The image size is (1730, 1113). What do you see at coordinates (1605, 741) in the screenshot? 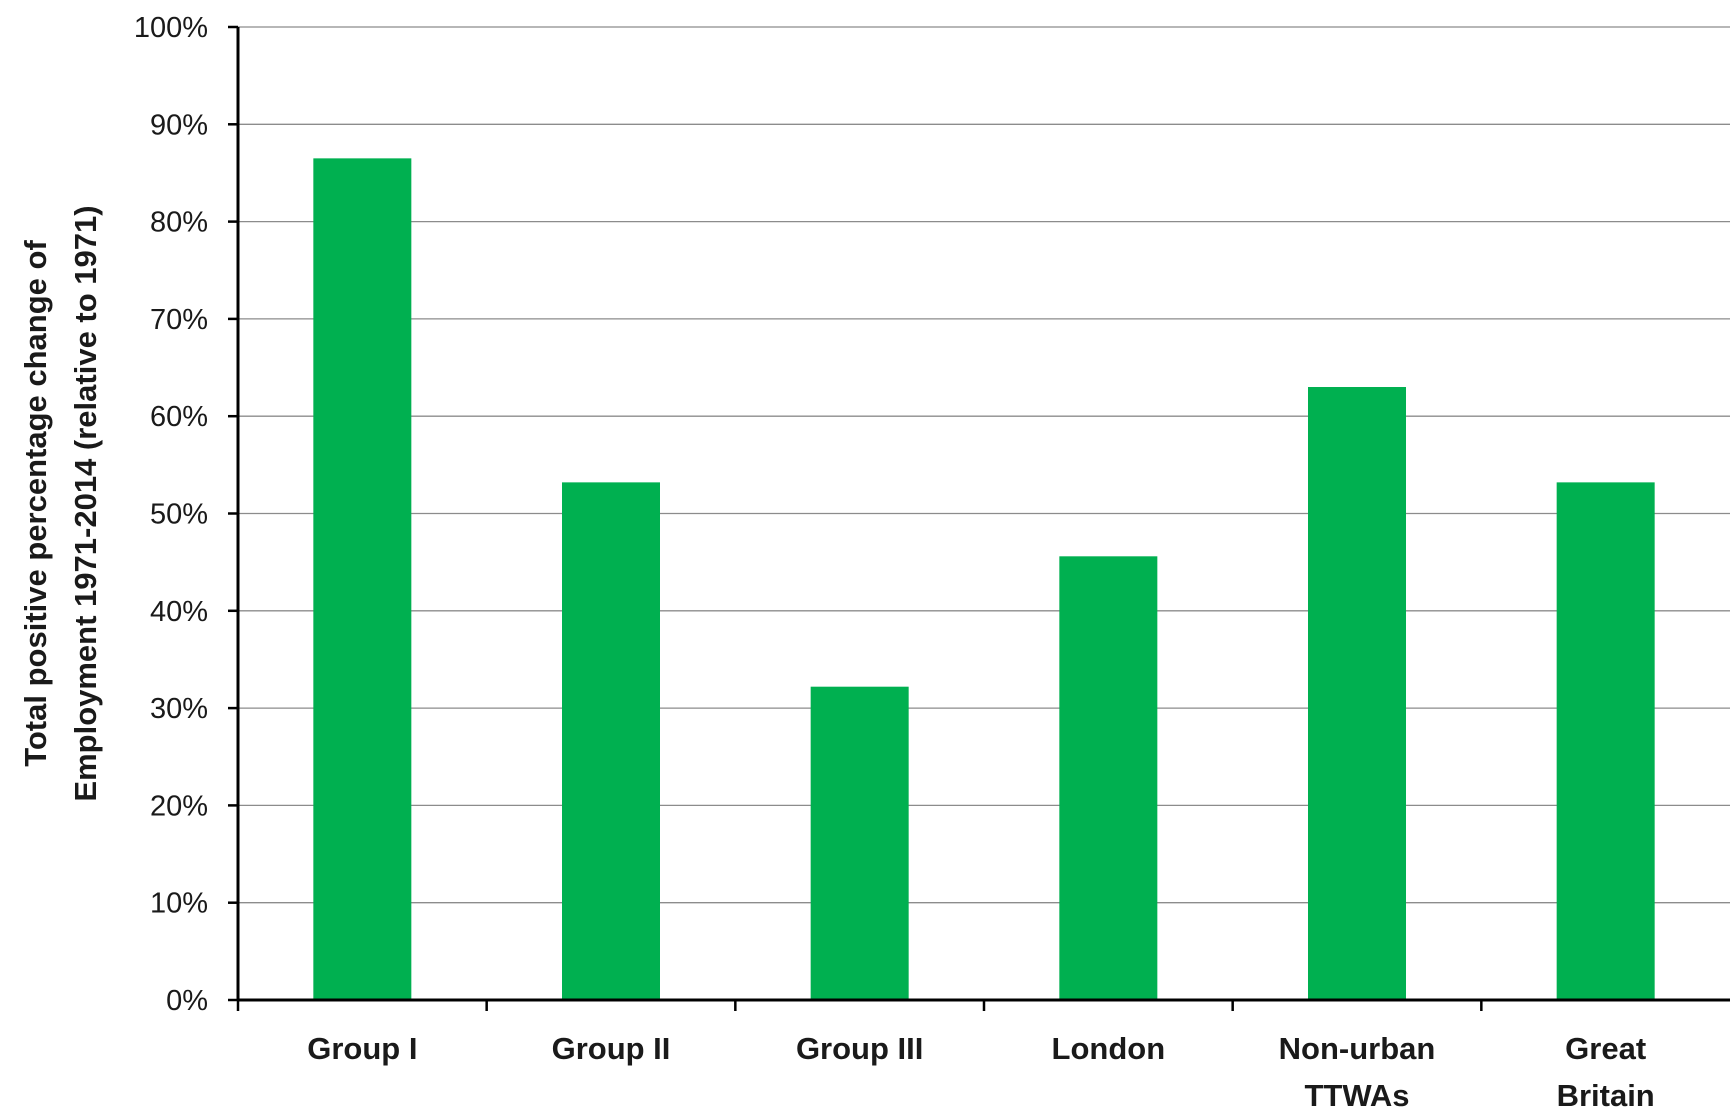
I see `bar-great-britain` at bounding box center [1605, 741].